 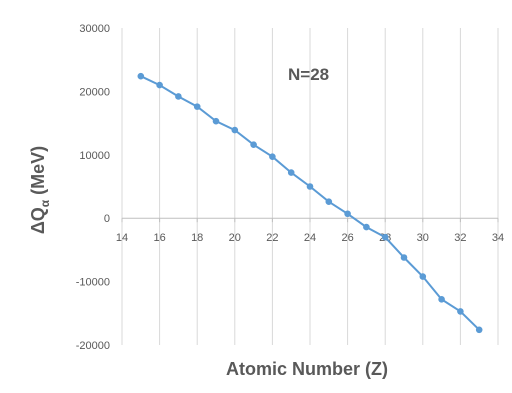 I want to click on x-tick-label: 34, so click(x=498, y=238).